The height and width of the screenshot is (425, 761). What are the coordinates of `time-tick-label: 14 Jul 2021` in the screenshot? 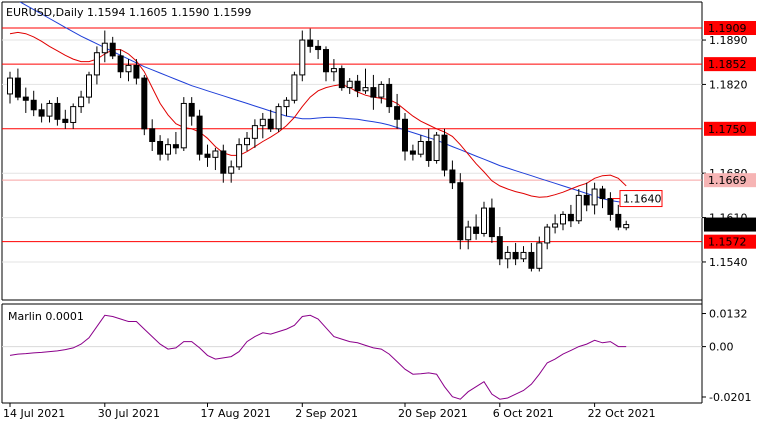 It's located at (34, 413).